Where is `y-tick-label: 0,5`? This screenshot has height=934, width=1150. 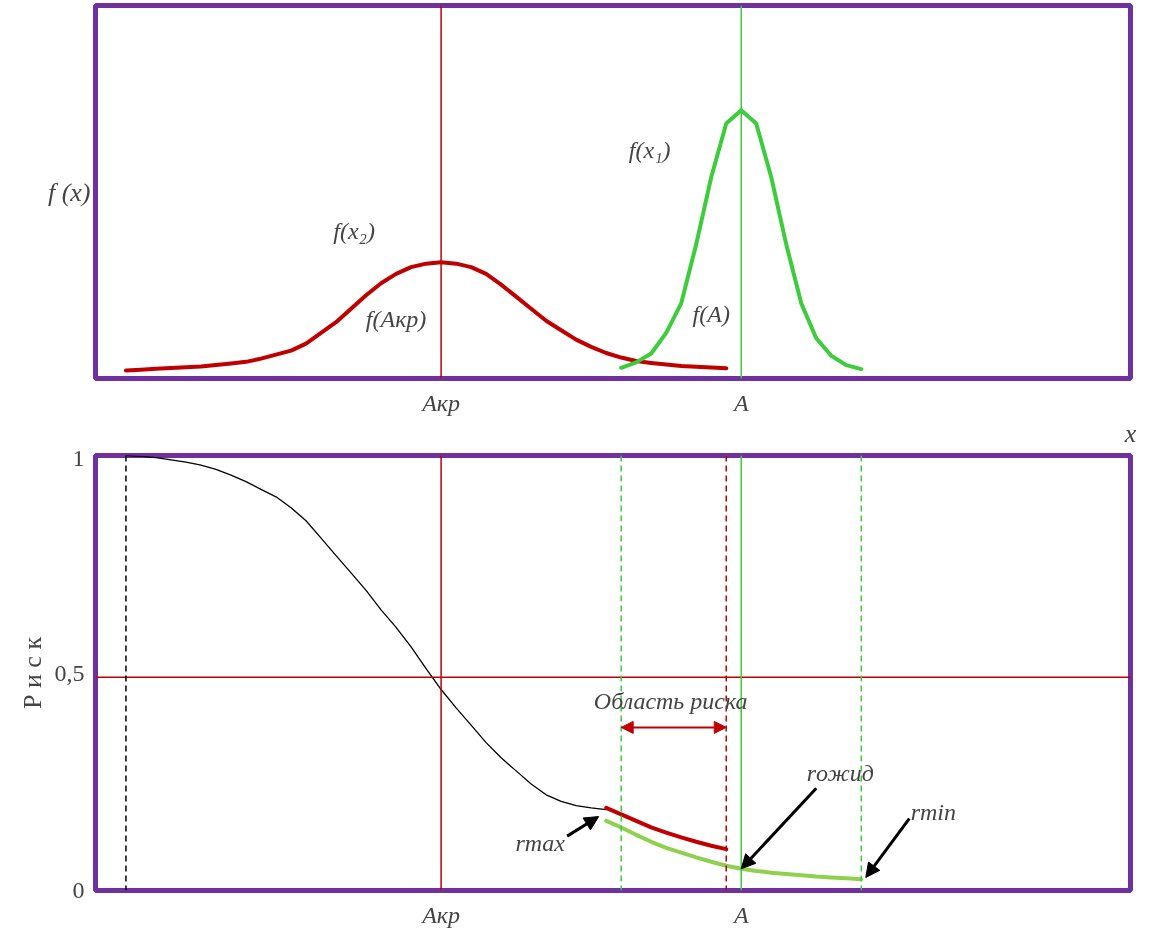
y-tick-label: 0,5 is located at coordinates (69, 672).